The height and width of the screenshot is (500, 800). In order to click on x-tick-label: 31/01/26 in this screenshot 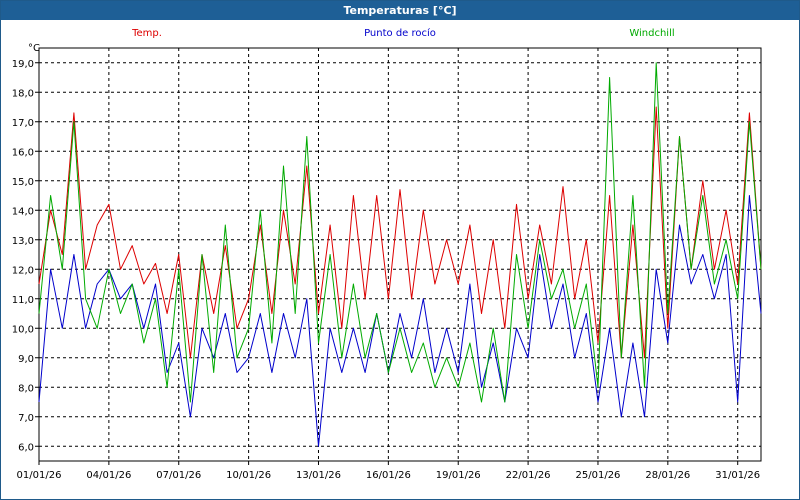, I will do `click(737, 475)`.